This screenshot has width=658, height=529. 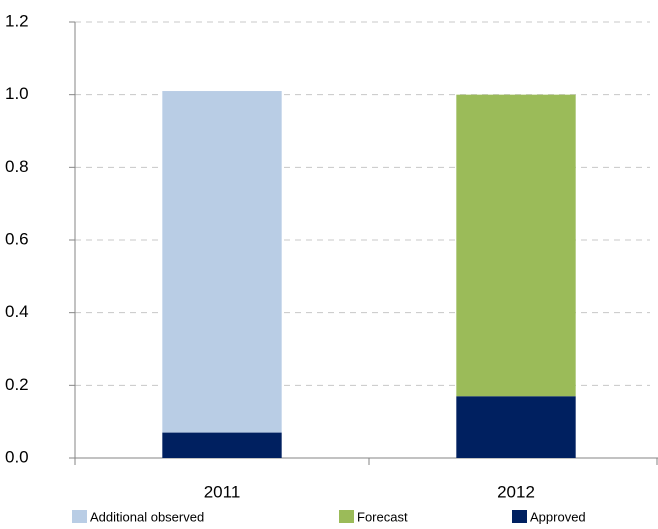 What do you see at coordinates (382, 516) in the screenshot?
I see `legend-label: Forecast` at bounding box center [382, 516].